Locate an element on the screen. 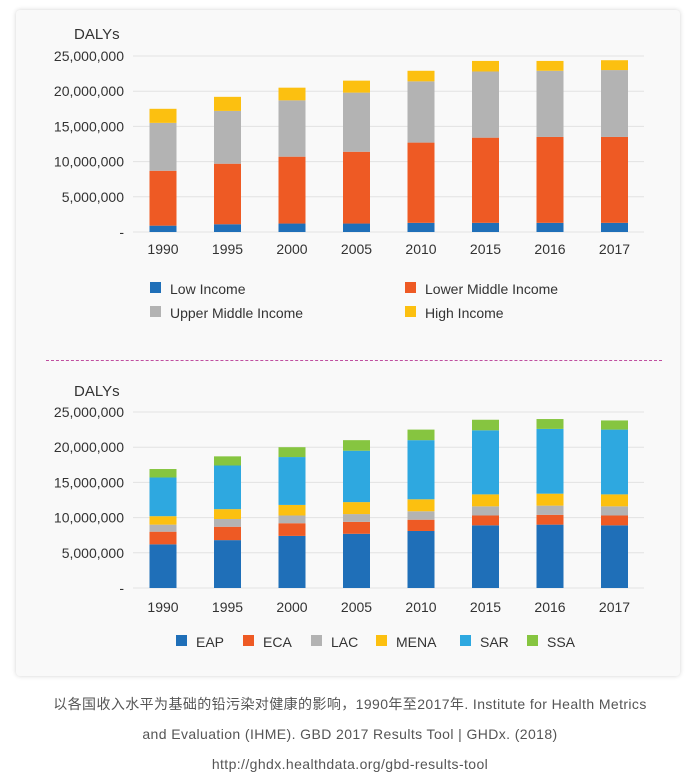  bar-segment-lower-middle-income-1995 is located at coordinates (227, 194).